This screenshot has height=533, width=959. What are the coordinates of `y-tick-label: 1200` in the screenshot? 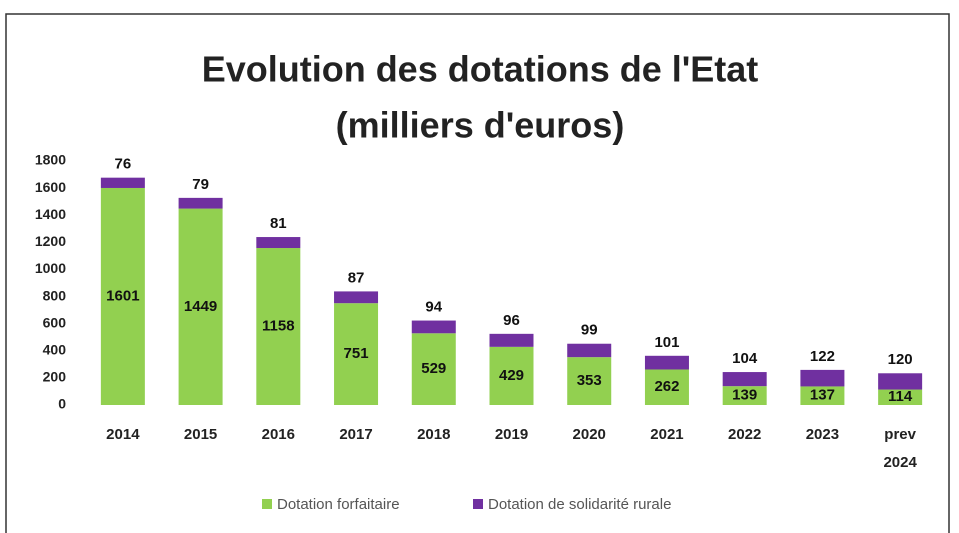 It's located at (50, 241).